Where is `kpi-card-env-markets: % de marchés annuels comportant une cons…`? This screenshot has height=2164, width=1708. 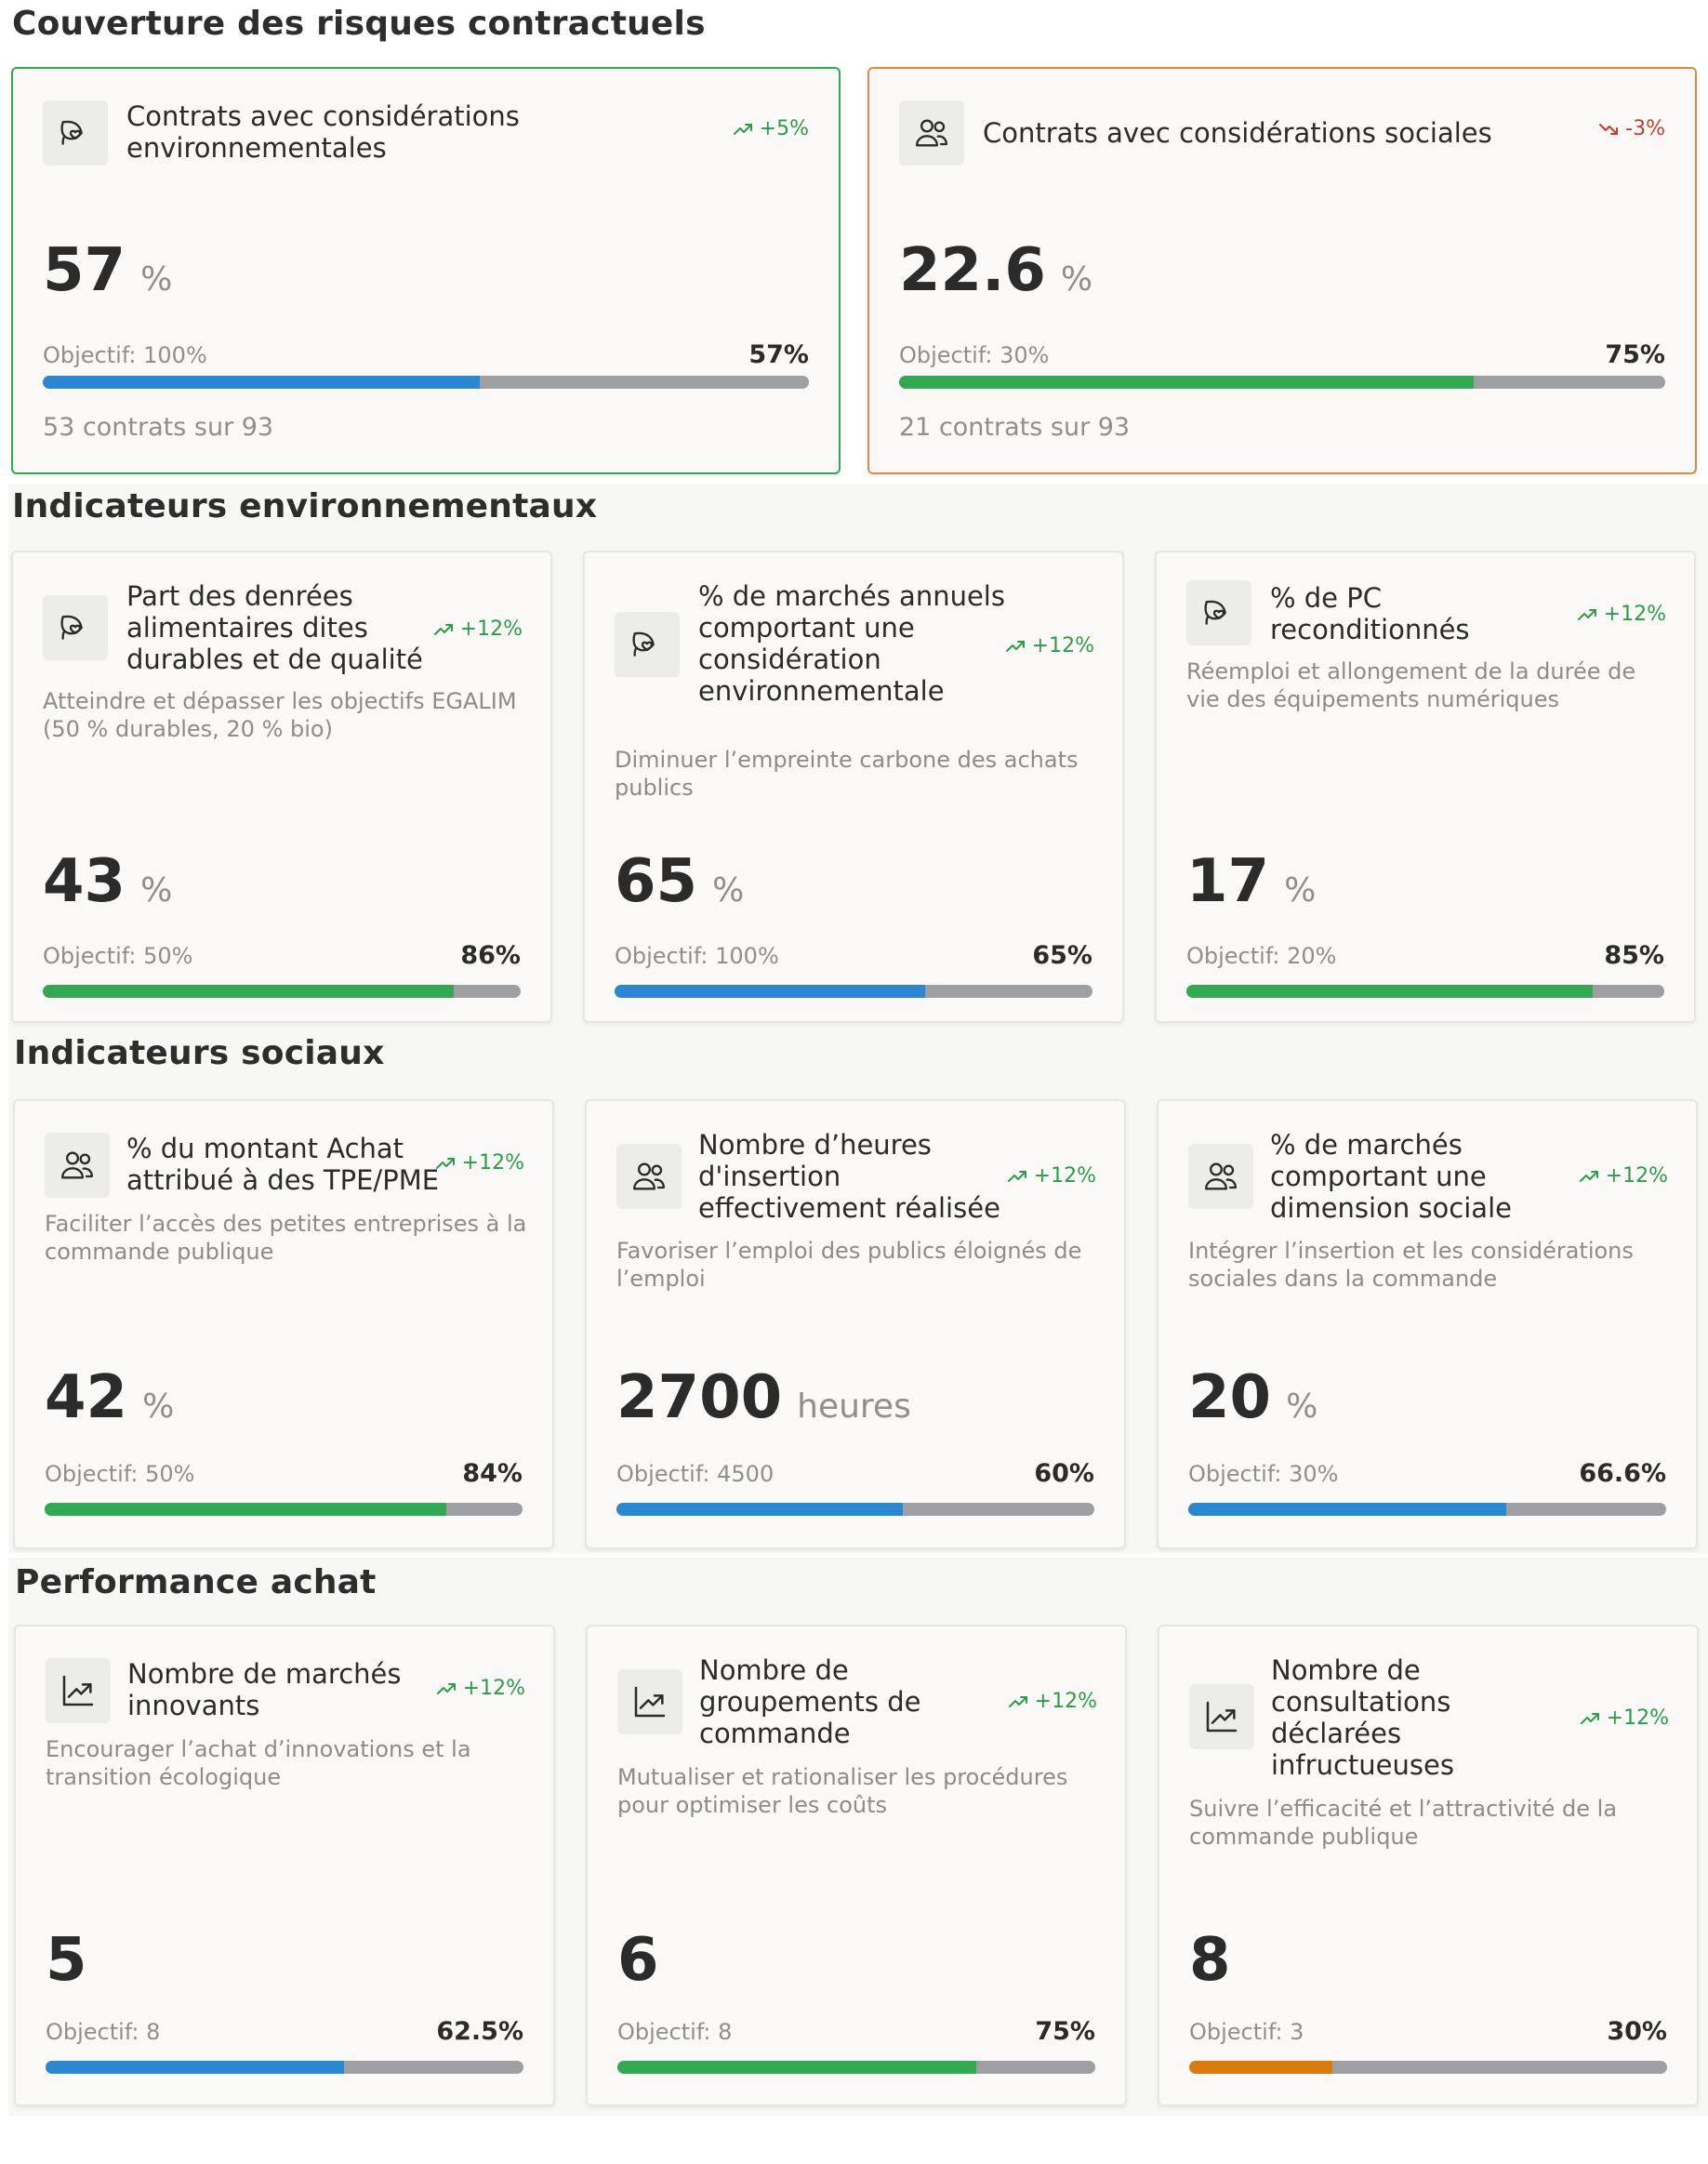 kpi-card-env-markets: % de marchés annuels comportant une cons… is located at coordinates (853, 787).